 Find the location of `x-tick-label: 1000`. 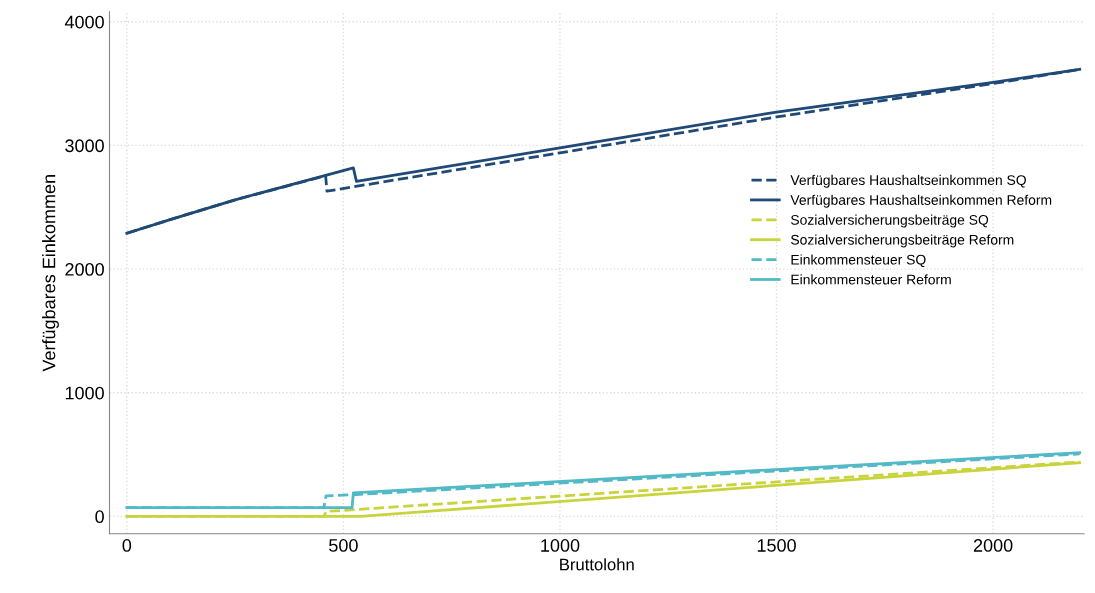

x-tick-label: 1000 is located at coordinates (560, 545).